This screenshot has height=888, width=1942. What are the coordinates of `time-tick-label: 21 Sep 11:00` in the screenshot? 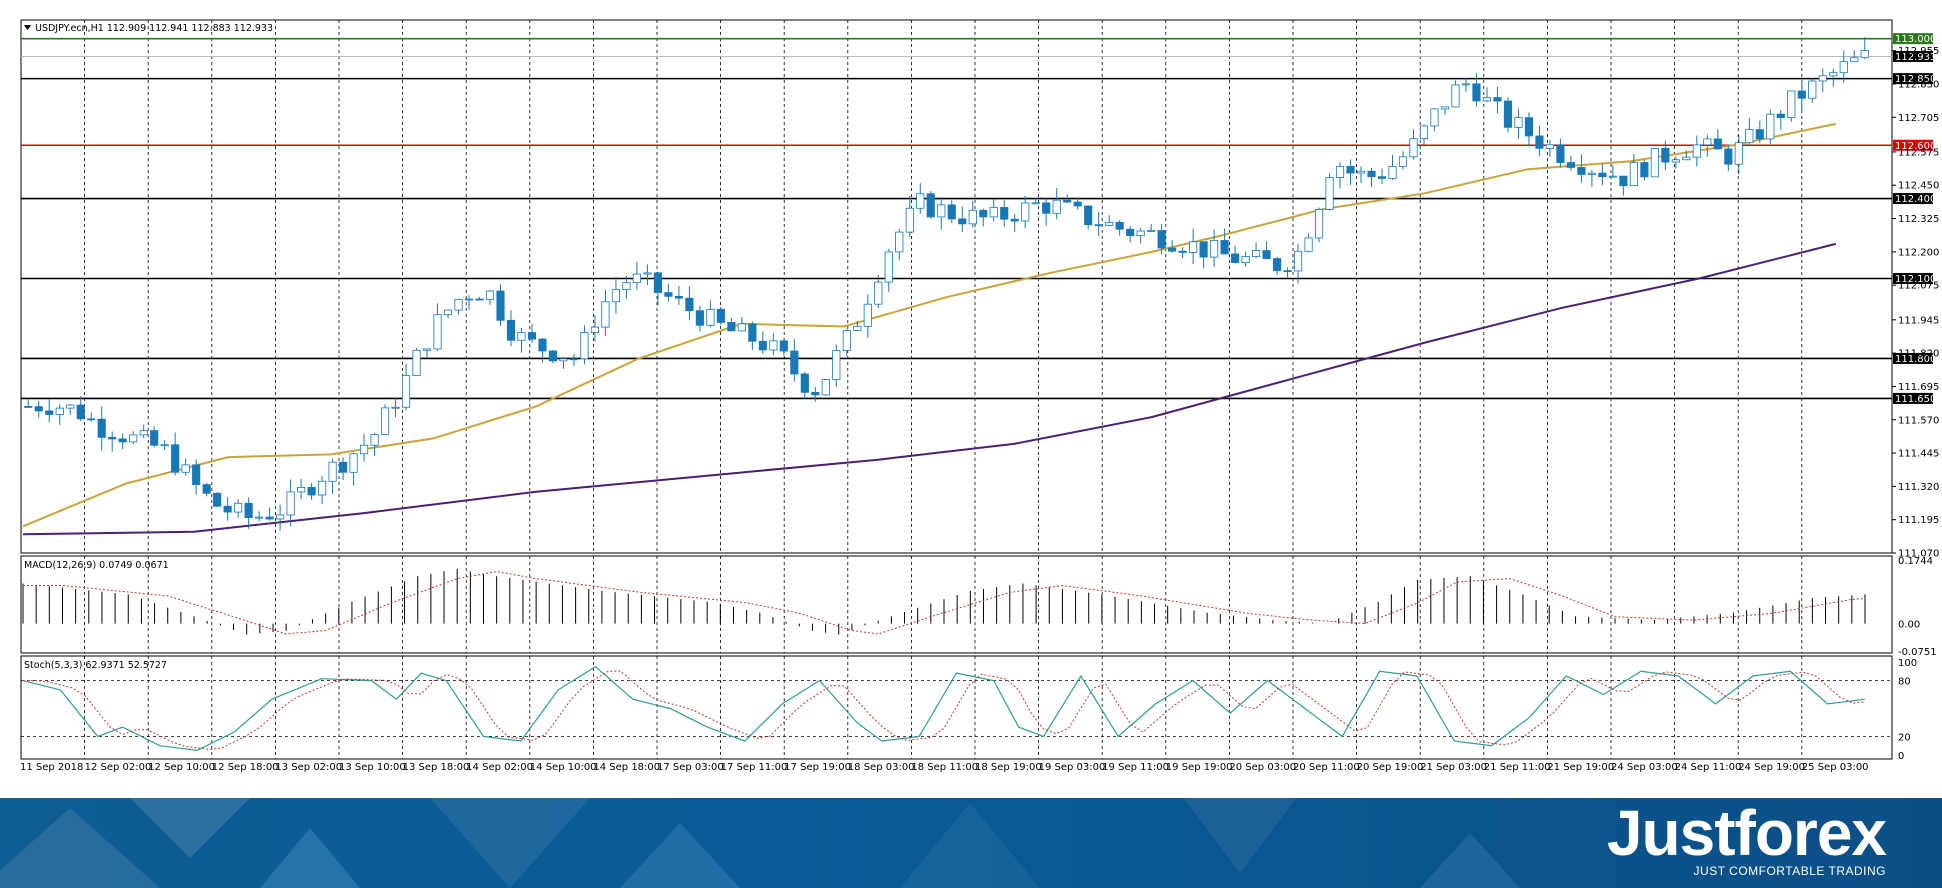 It's located at (1517, 767).